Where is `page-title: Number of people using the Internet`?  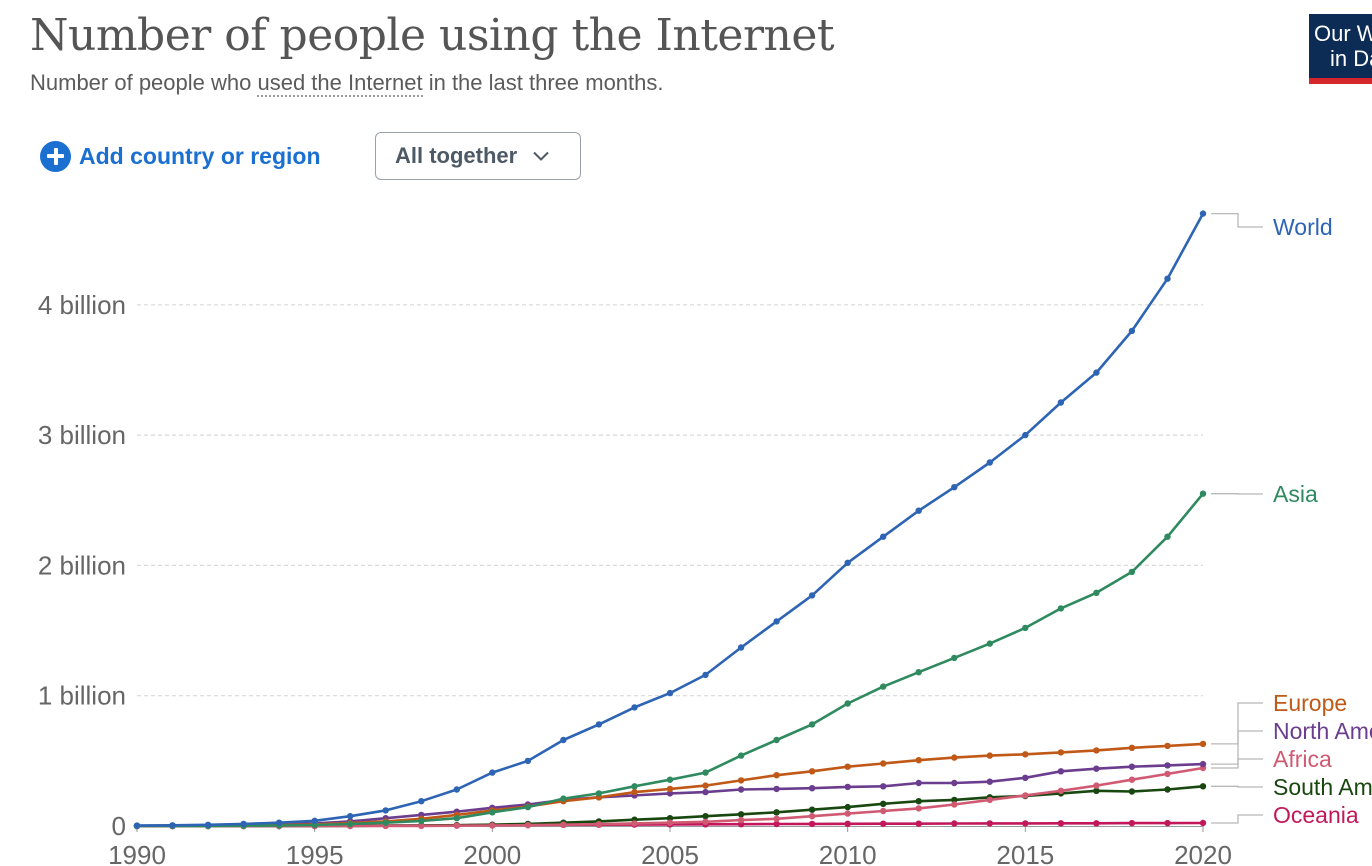
page-title: Number of people using the Internet is located at coordinates (432, 35).